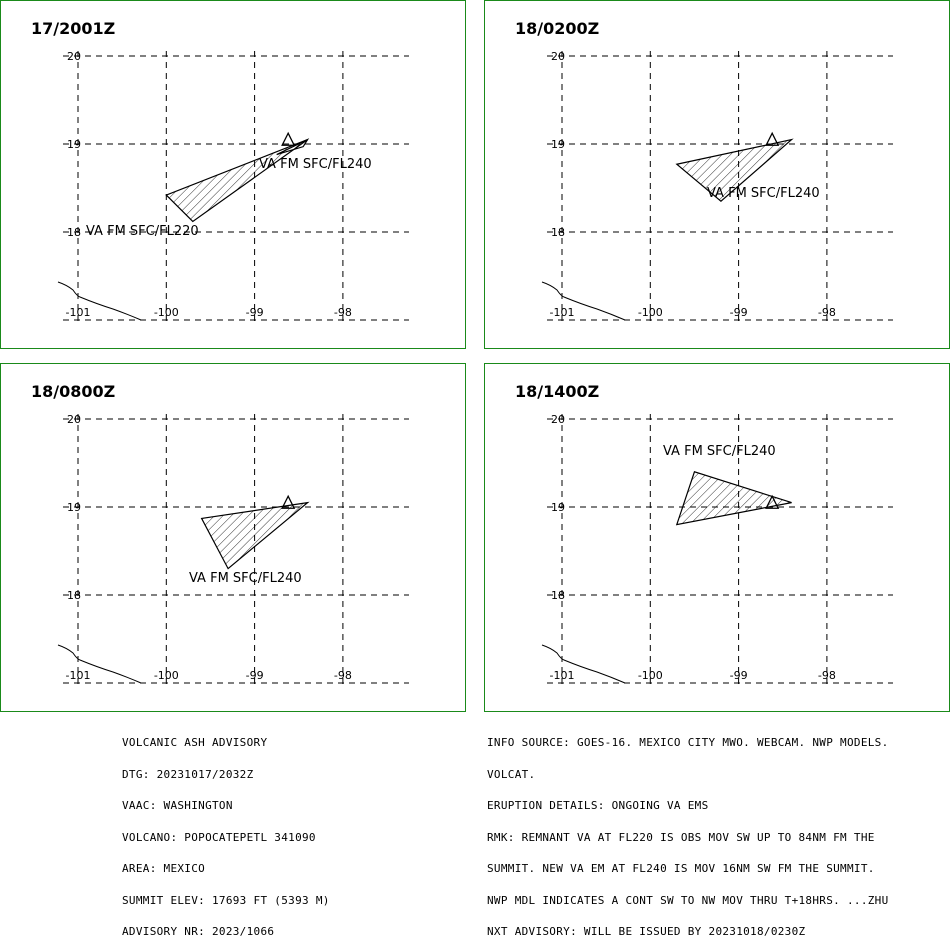 The height and width of the screenshot is (948, 950). Describe the element at coordinates (188, 774) in the screenshot. I see `footer-line: DTG: 20231017/2032Z` at that location.